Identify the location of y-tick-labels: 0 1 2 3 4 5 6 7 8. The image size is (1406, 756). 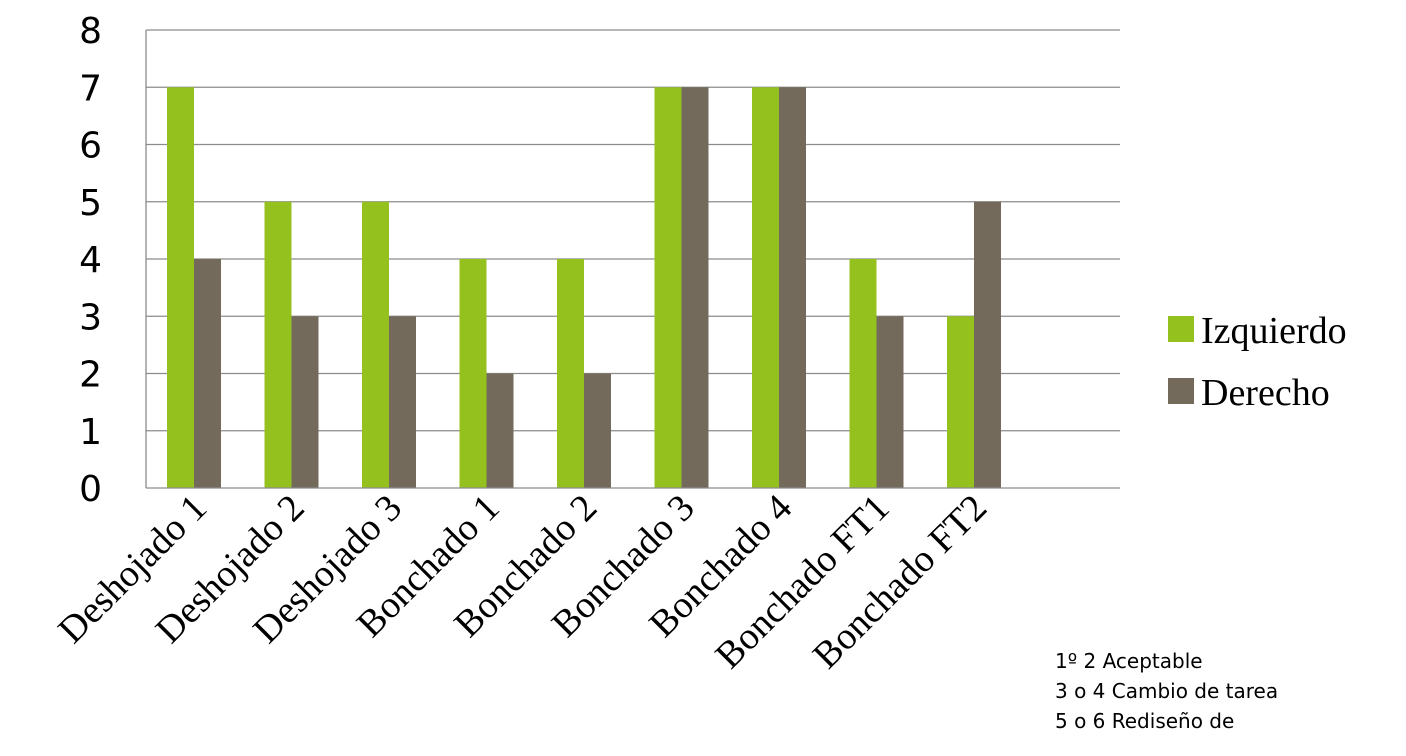
(90, 260).